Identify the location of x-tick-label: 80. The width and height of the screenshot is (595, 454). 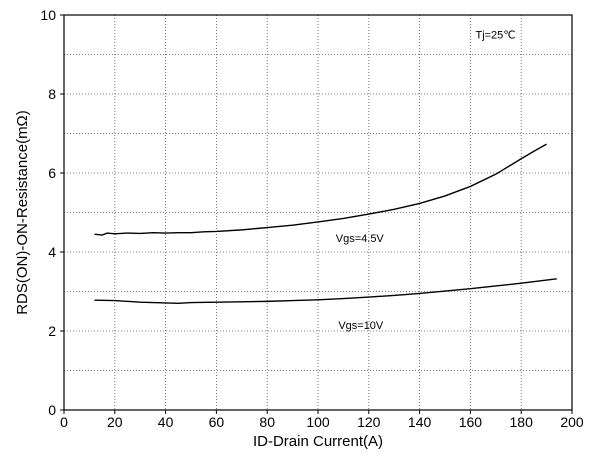
(267, 422).